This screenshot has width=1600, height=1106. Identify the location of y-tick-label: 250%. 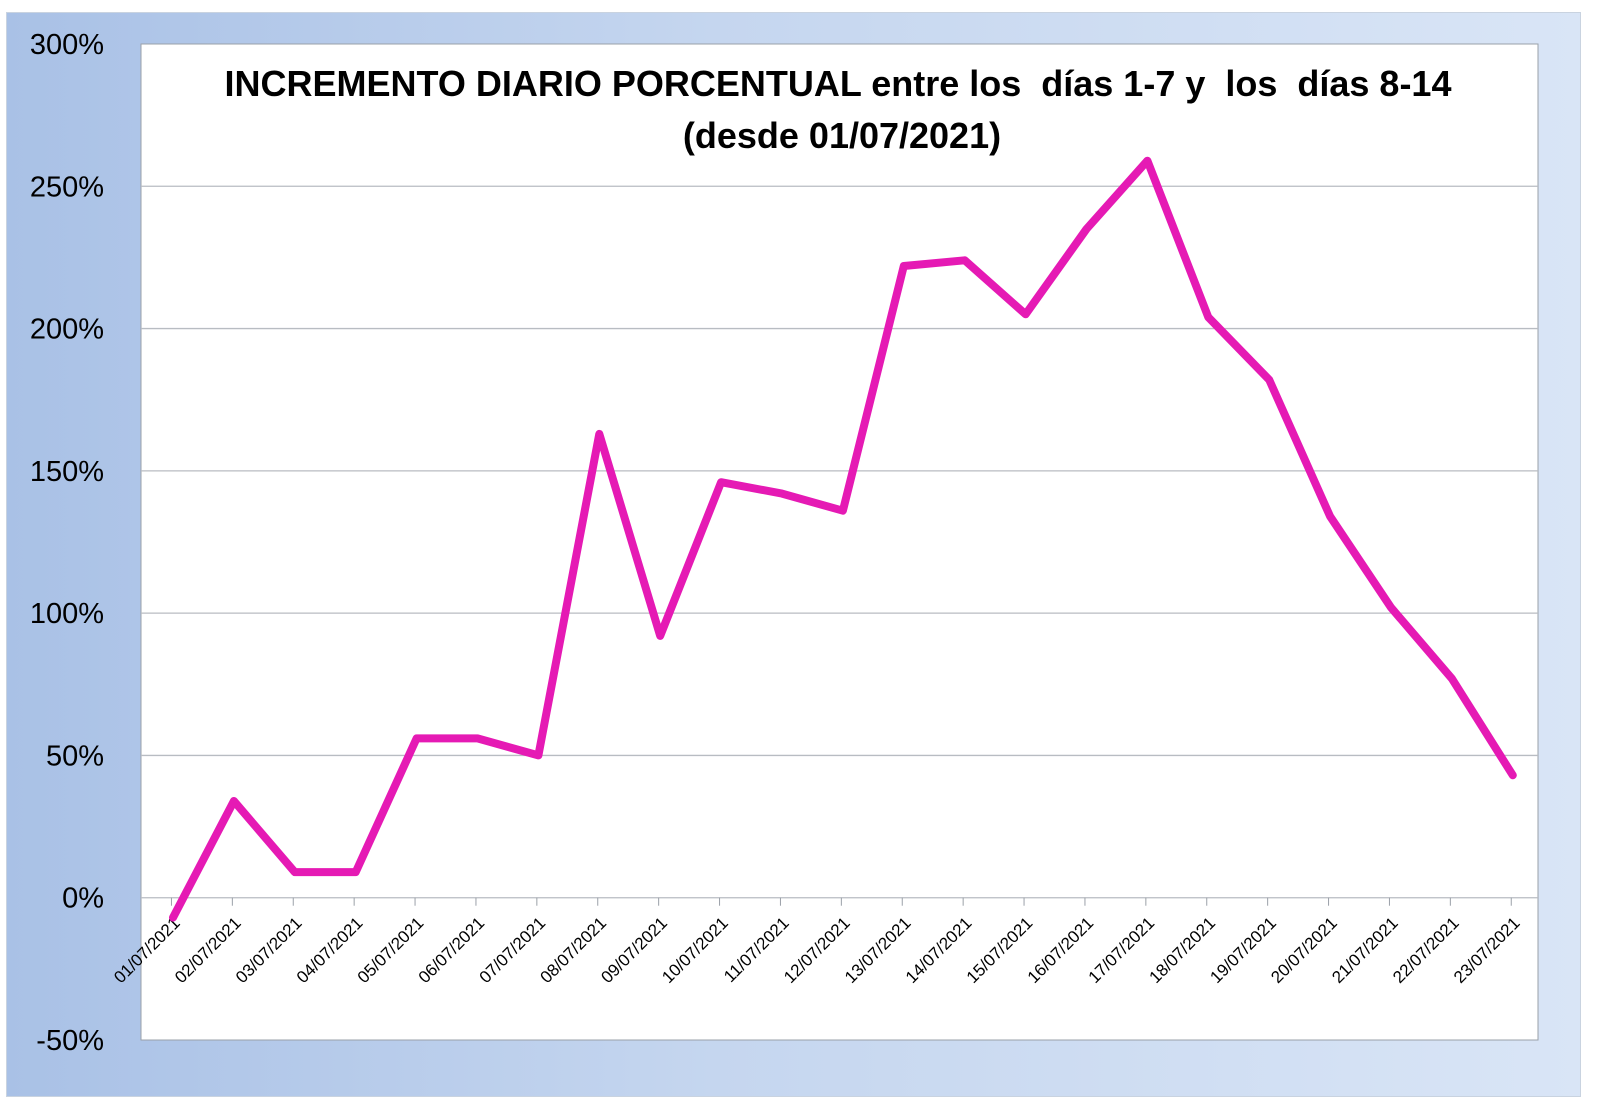
(67, 187).